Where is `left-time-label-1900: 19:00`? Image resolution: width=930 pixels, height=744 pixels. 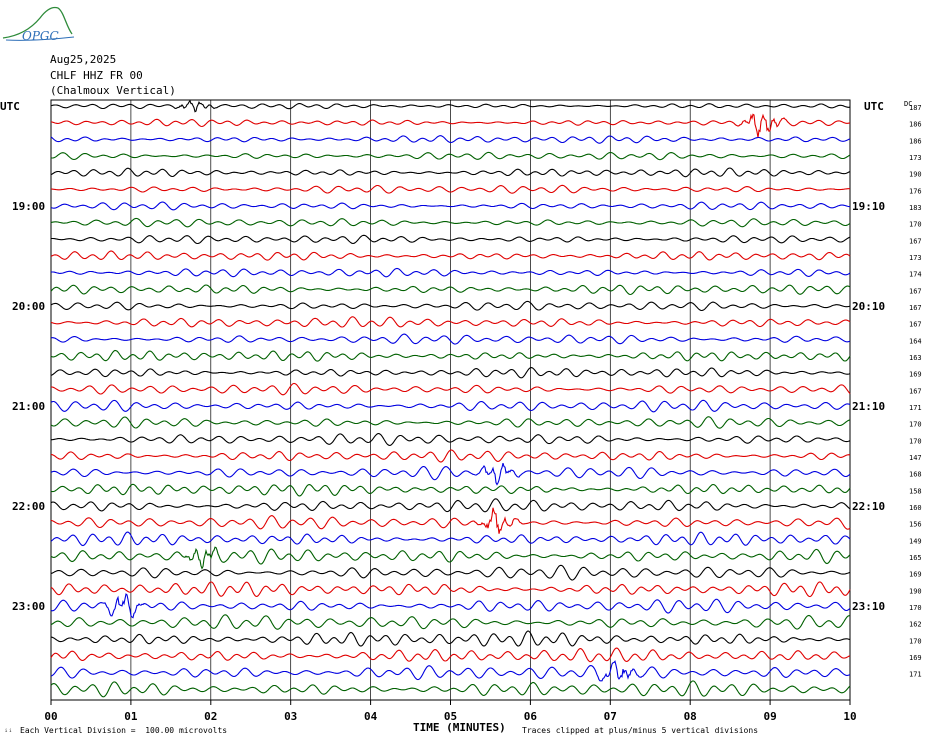 left-time-label-1900: 19:00 is located at coordinates (28, 206).